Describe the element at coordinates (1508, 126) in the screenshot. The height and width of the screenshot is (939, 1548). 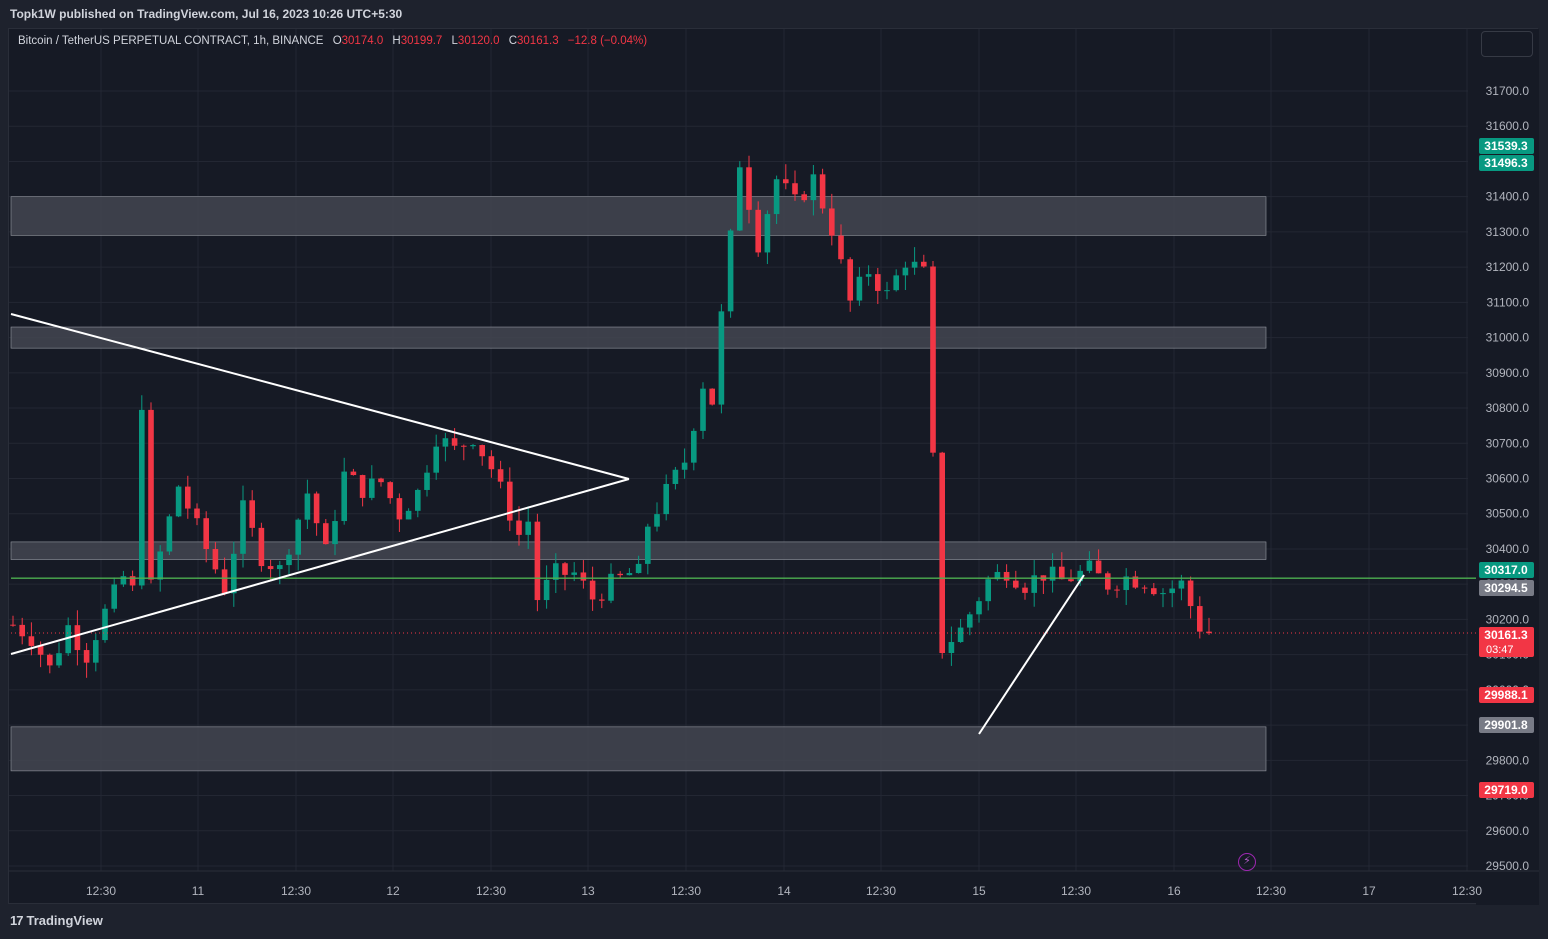
I see `price-tick-label: 31600.0` at that location.